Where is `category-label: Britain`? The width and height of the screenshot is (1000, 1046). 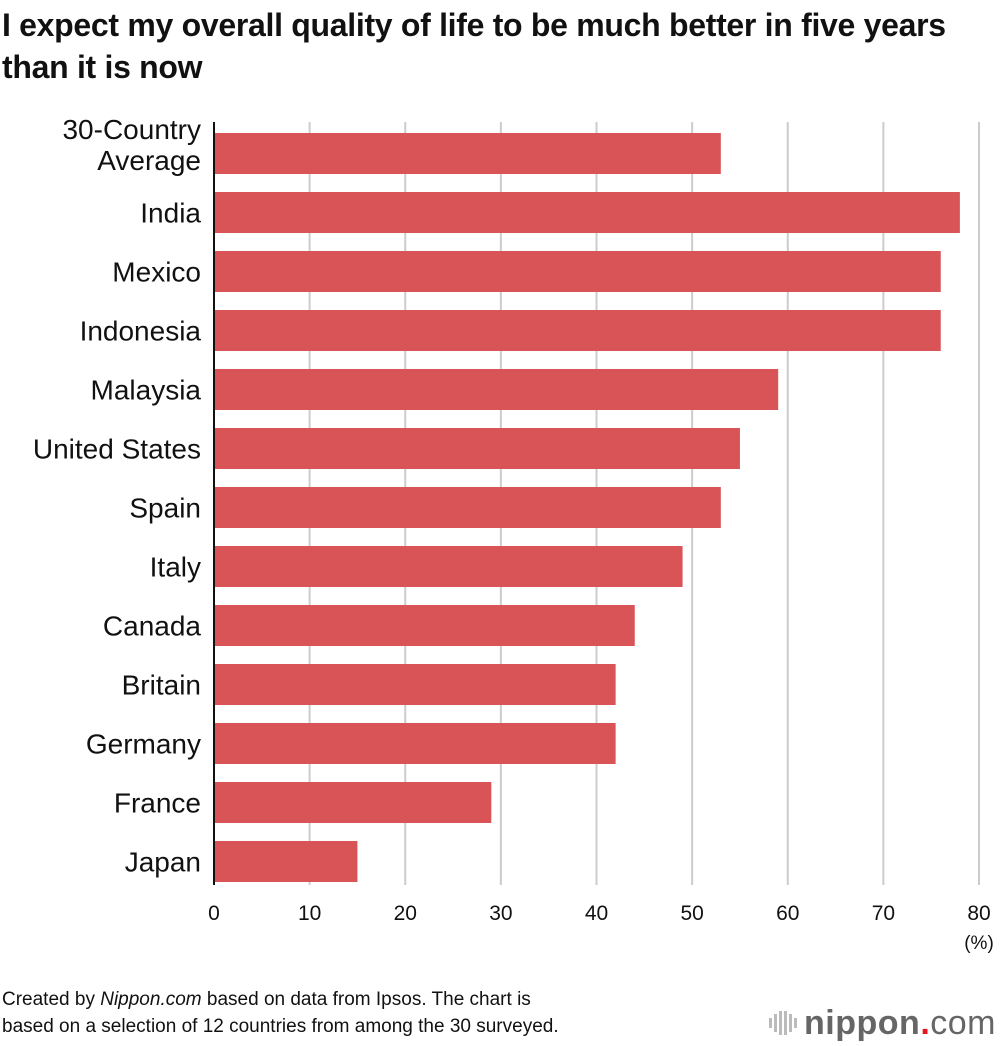 category-label: Britain is located at coordinates (161, 685).